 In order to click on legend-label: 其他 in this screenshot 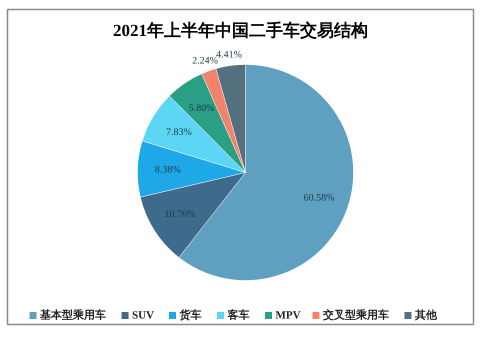, I will do `click(426, 315)`.